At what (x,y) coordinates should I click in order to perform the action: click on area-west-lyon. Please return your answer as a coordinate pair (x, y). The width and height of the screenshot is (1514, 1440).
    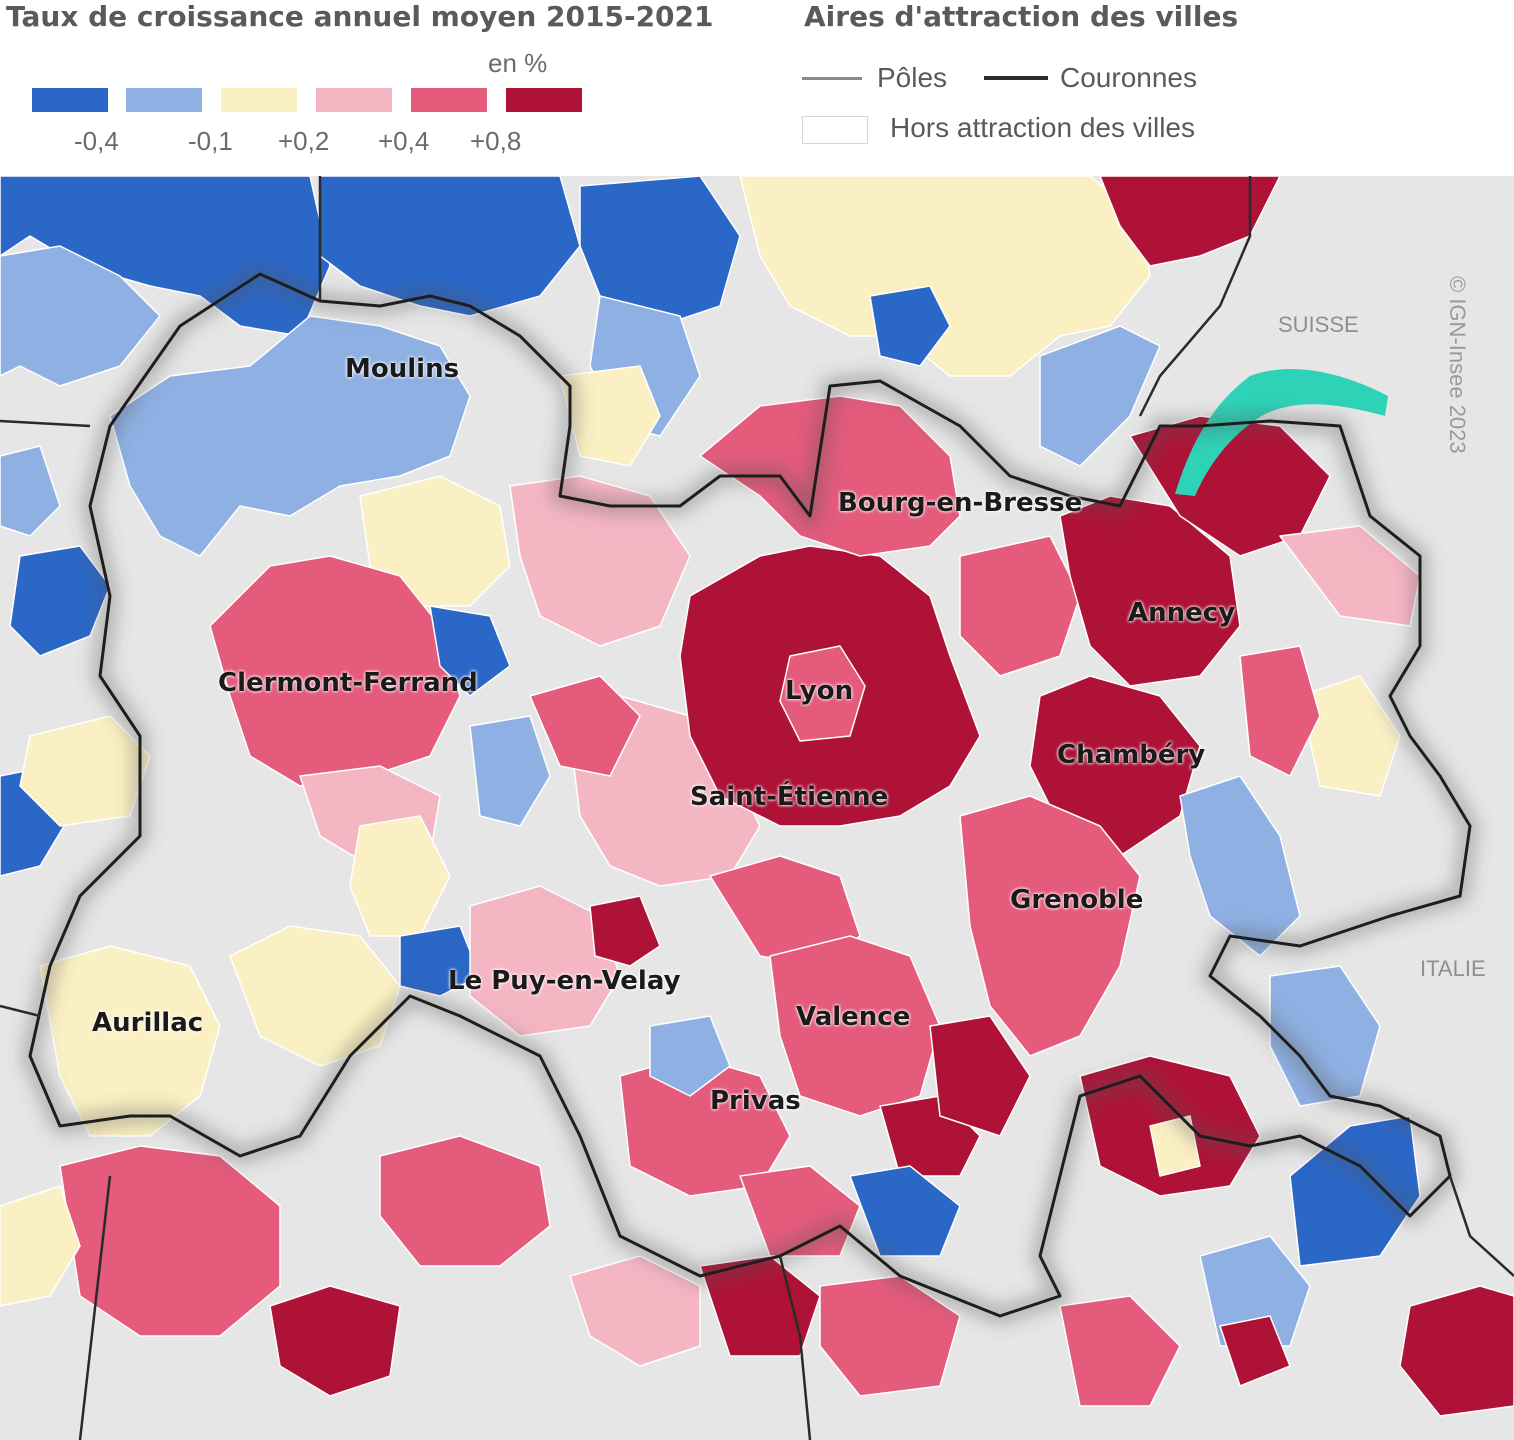
    Looking at the image, I should click on (585, 726).